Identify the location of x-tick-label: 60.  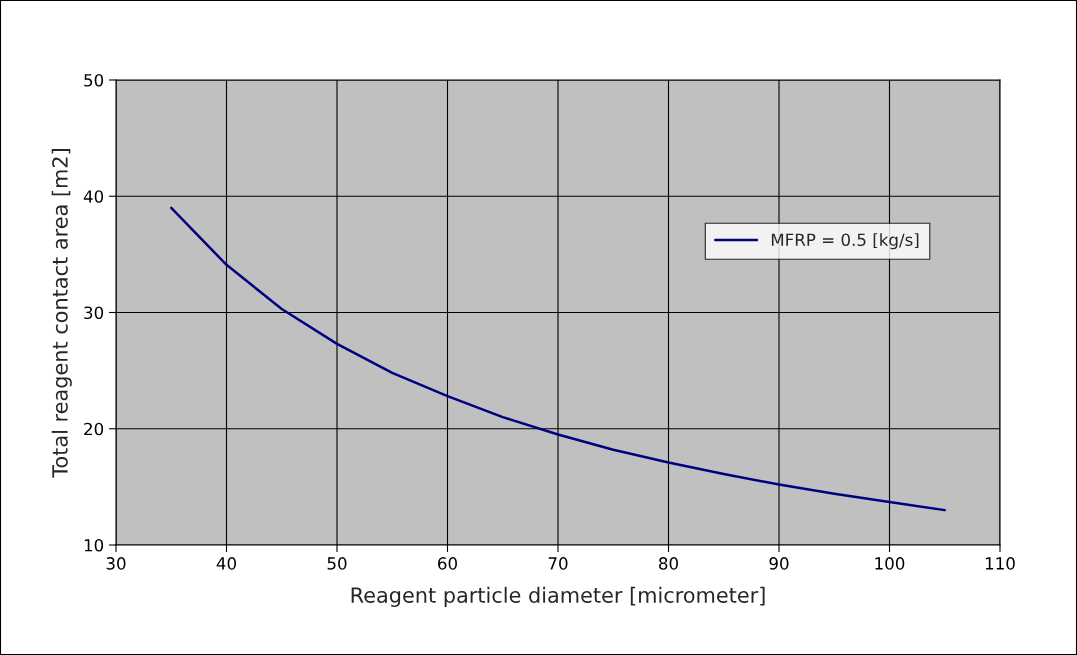
(447, 563).